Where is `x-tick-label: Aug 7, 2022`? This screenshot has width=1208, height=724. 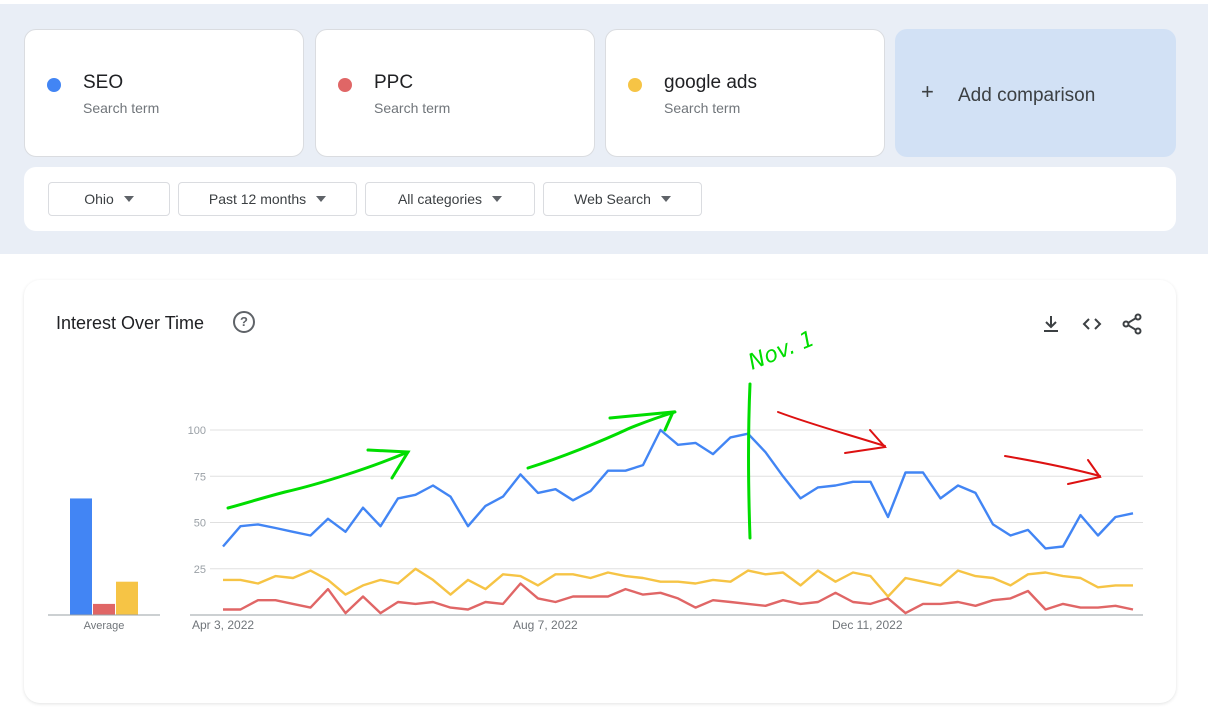 x-tick-label: Aug 7, 2022 is located at coordinates (545, 625).